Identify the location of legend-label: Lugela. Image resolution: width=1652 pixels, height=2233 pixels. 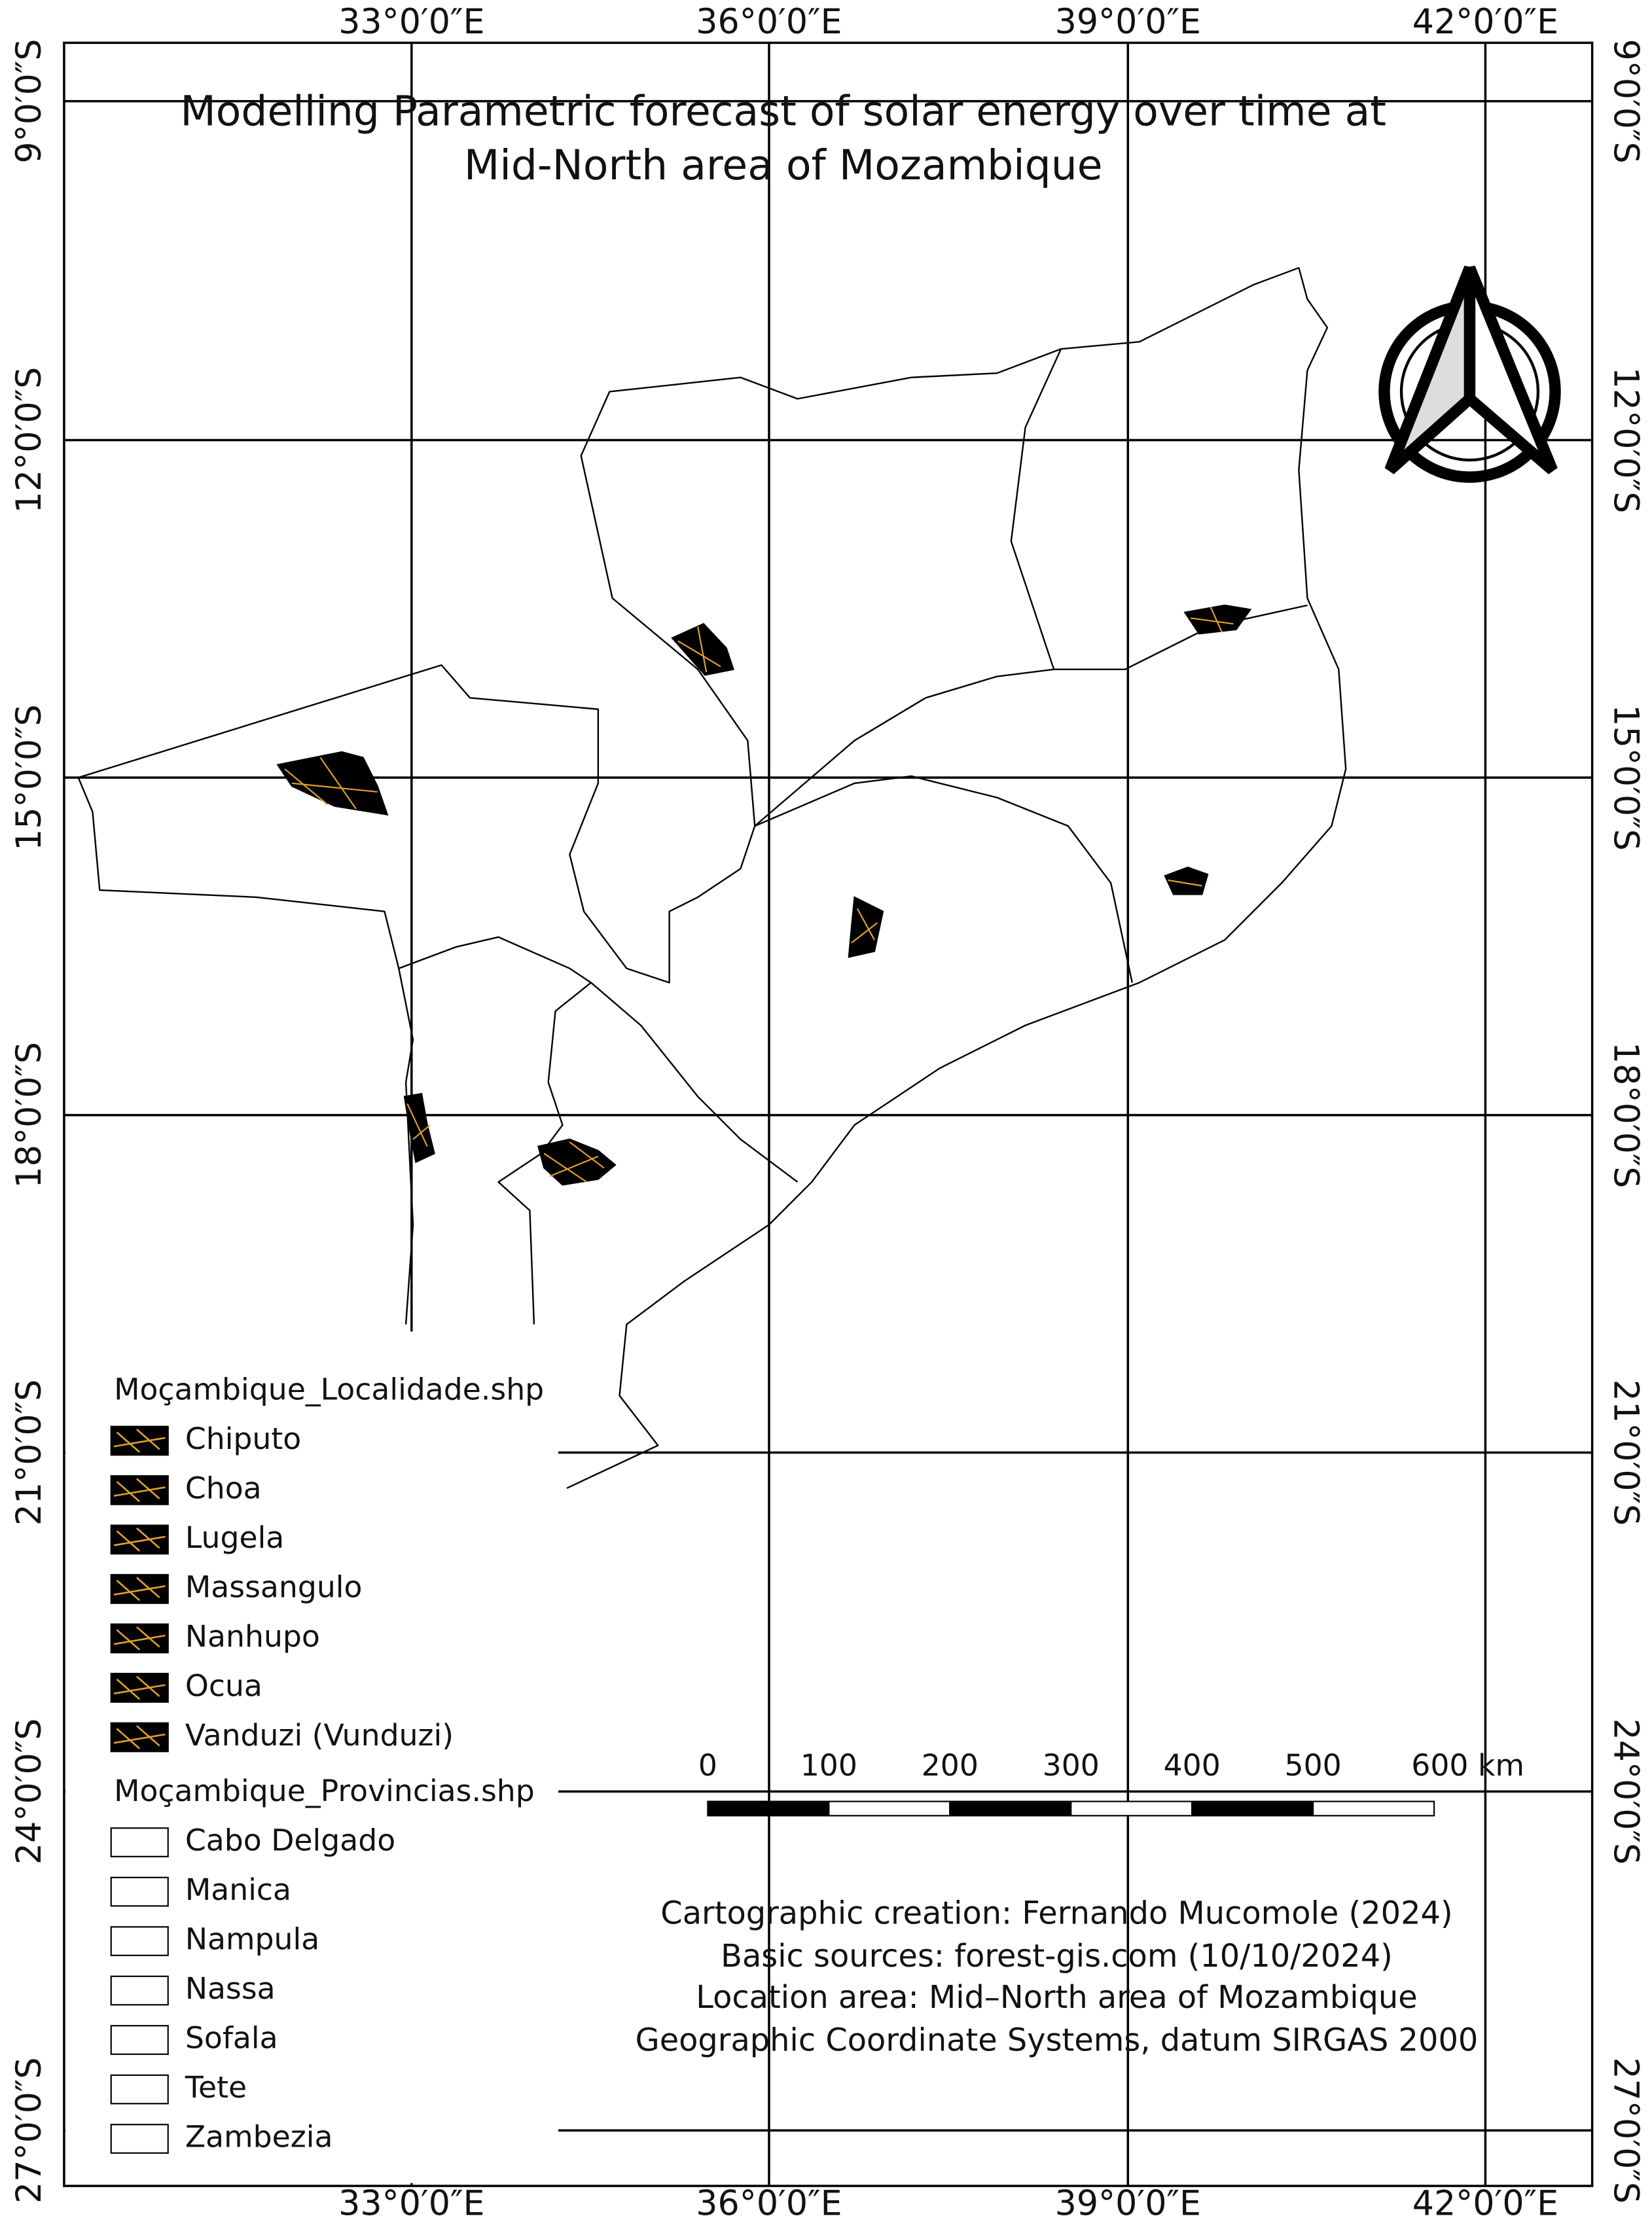
(235, 1537).